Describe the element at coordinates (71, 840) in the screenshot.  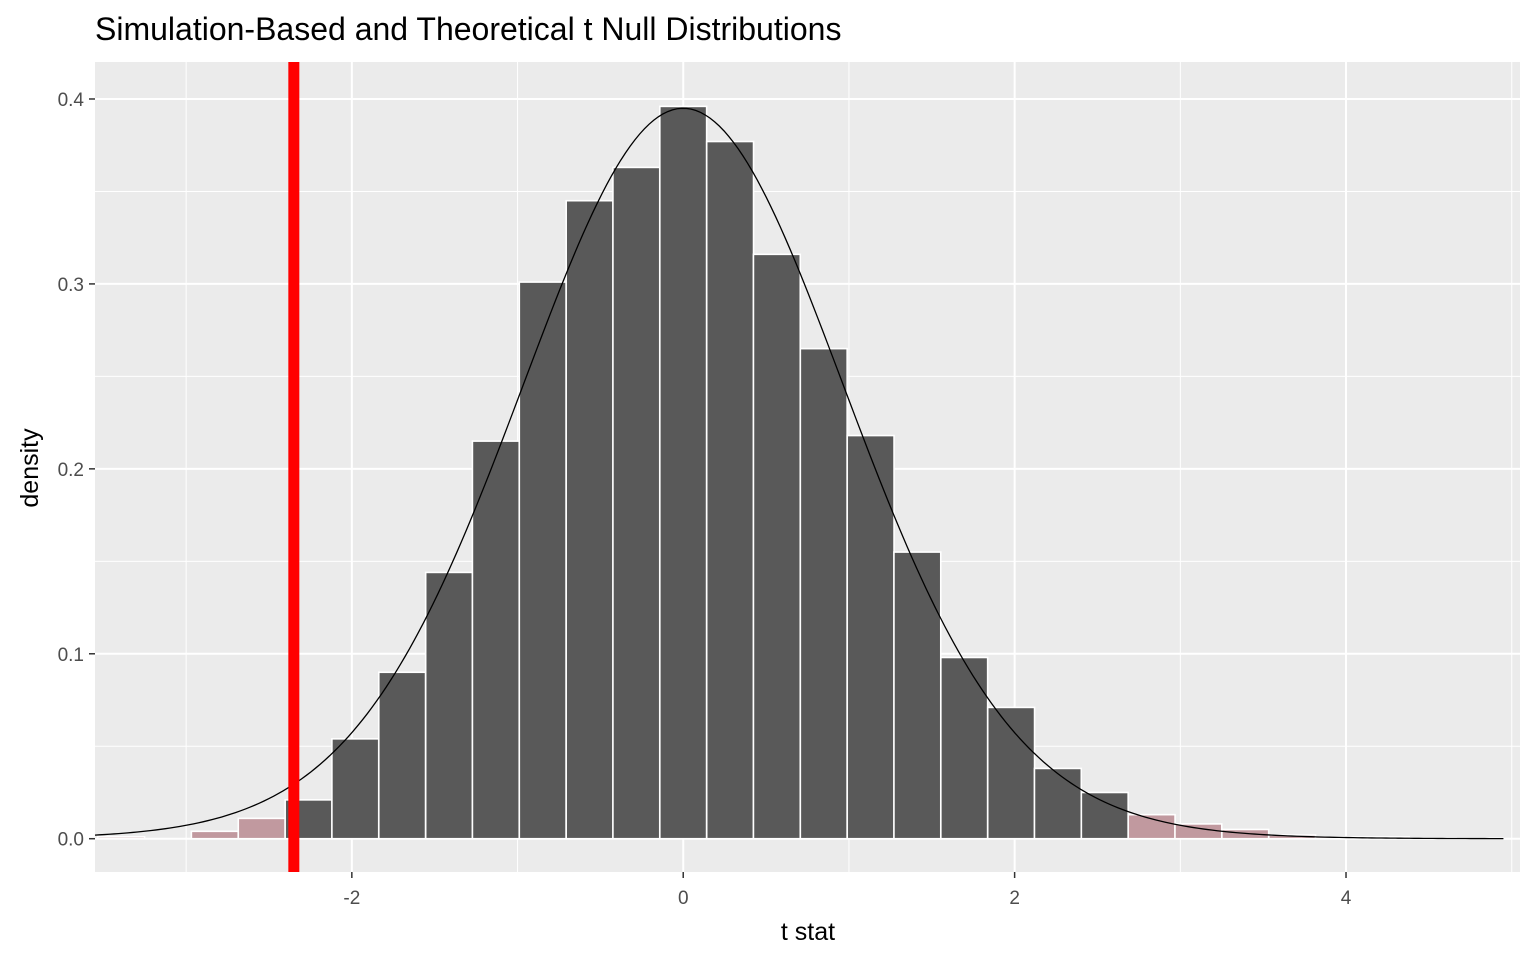
I see `y-tick-label: 0.0` at that location.